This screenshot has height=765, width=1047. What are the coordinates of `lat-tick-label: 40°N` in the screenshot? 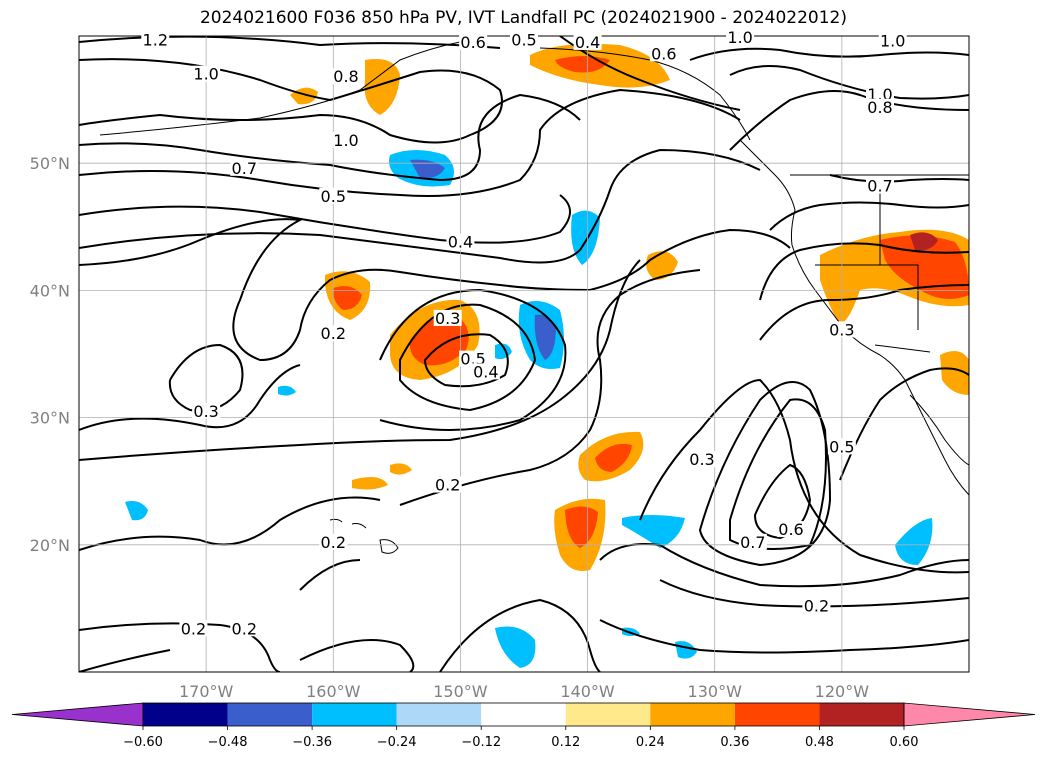 It's located at (50, 290).